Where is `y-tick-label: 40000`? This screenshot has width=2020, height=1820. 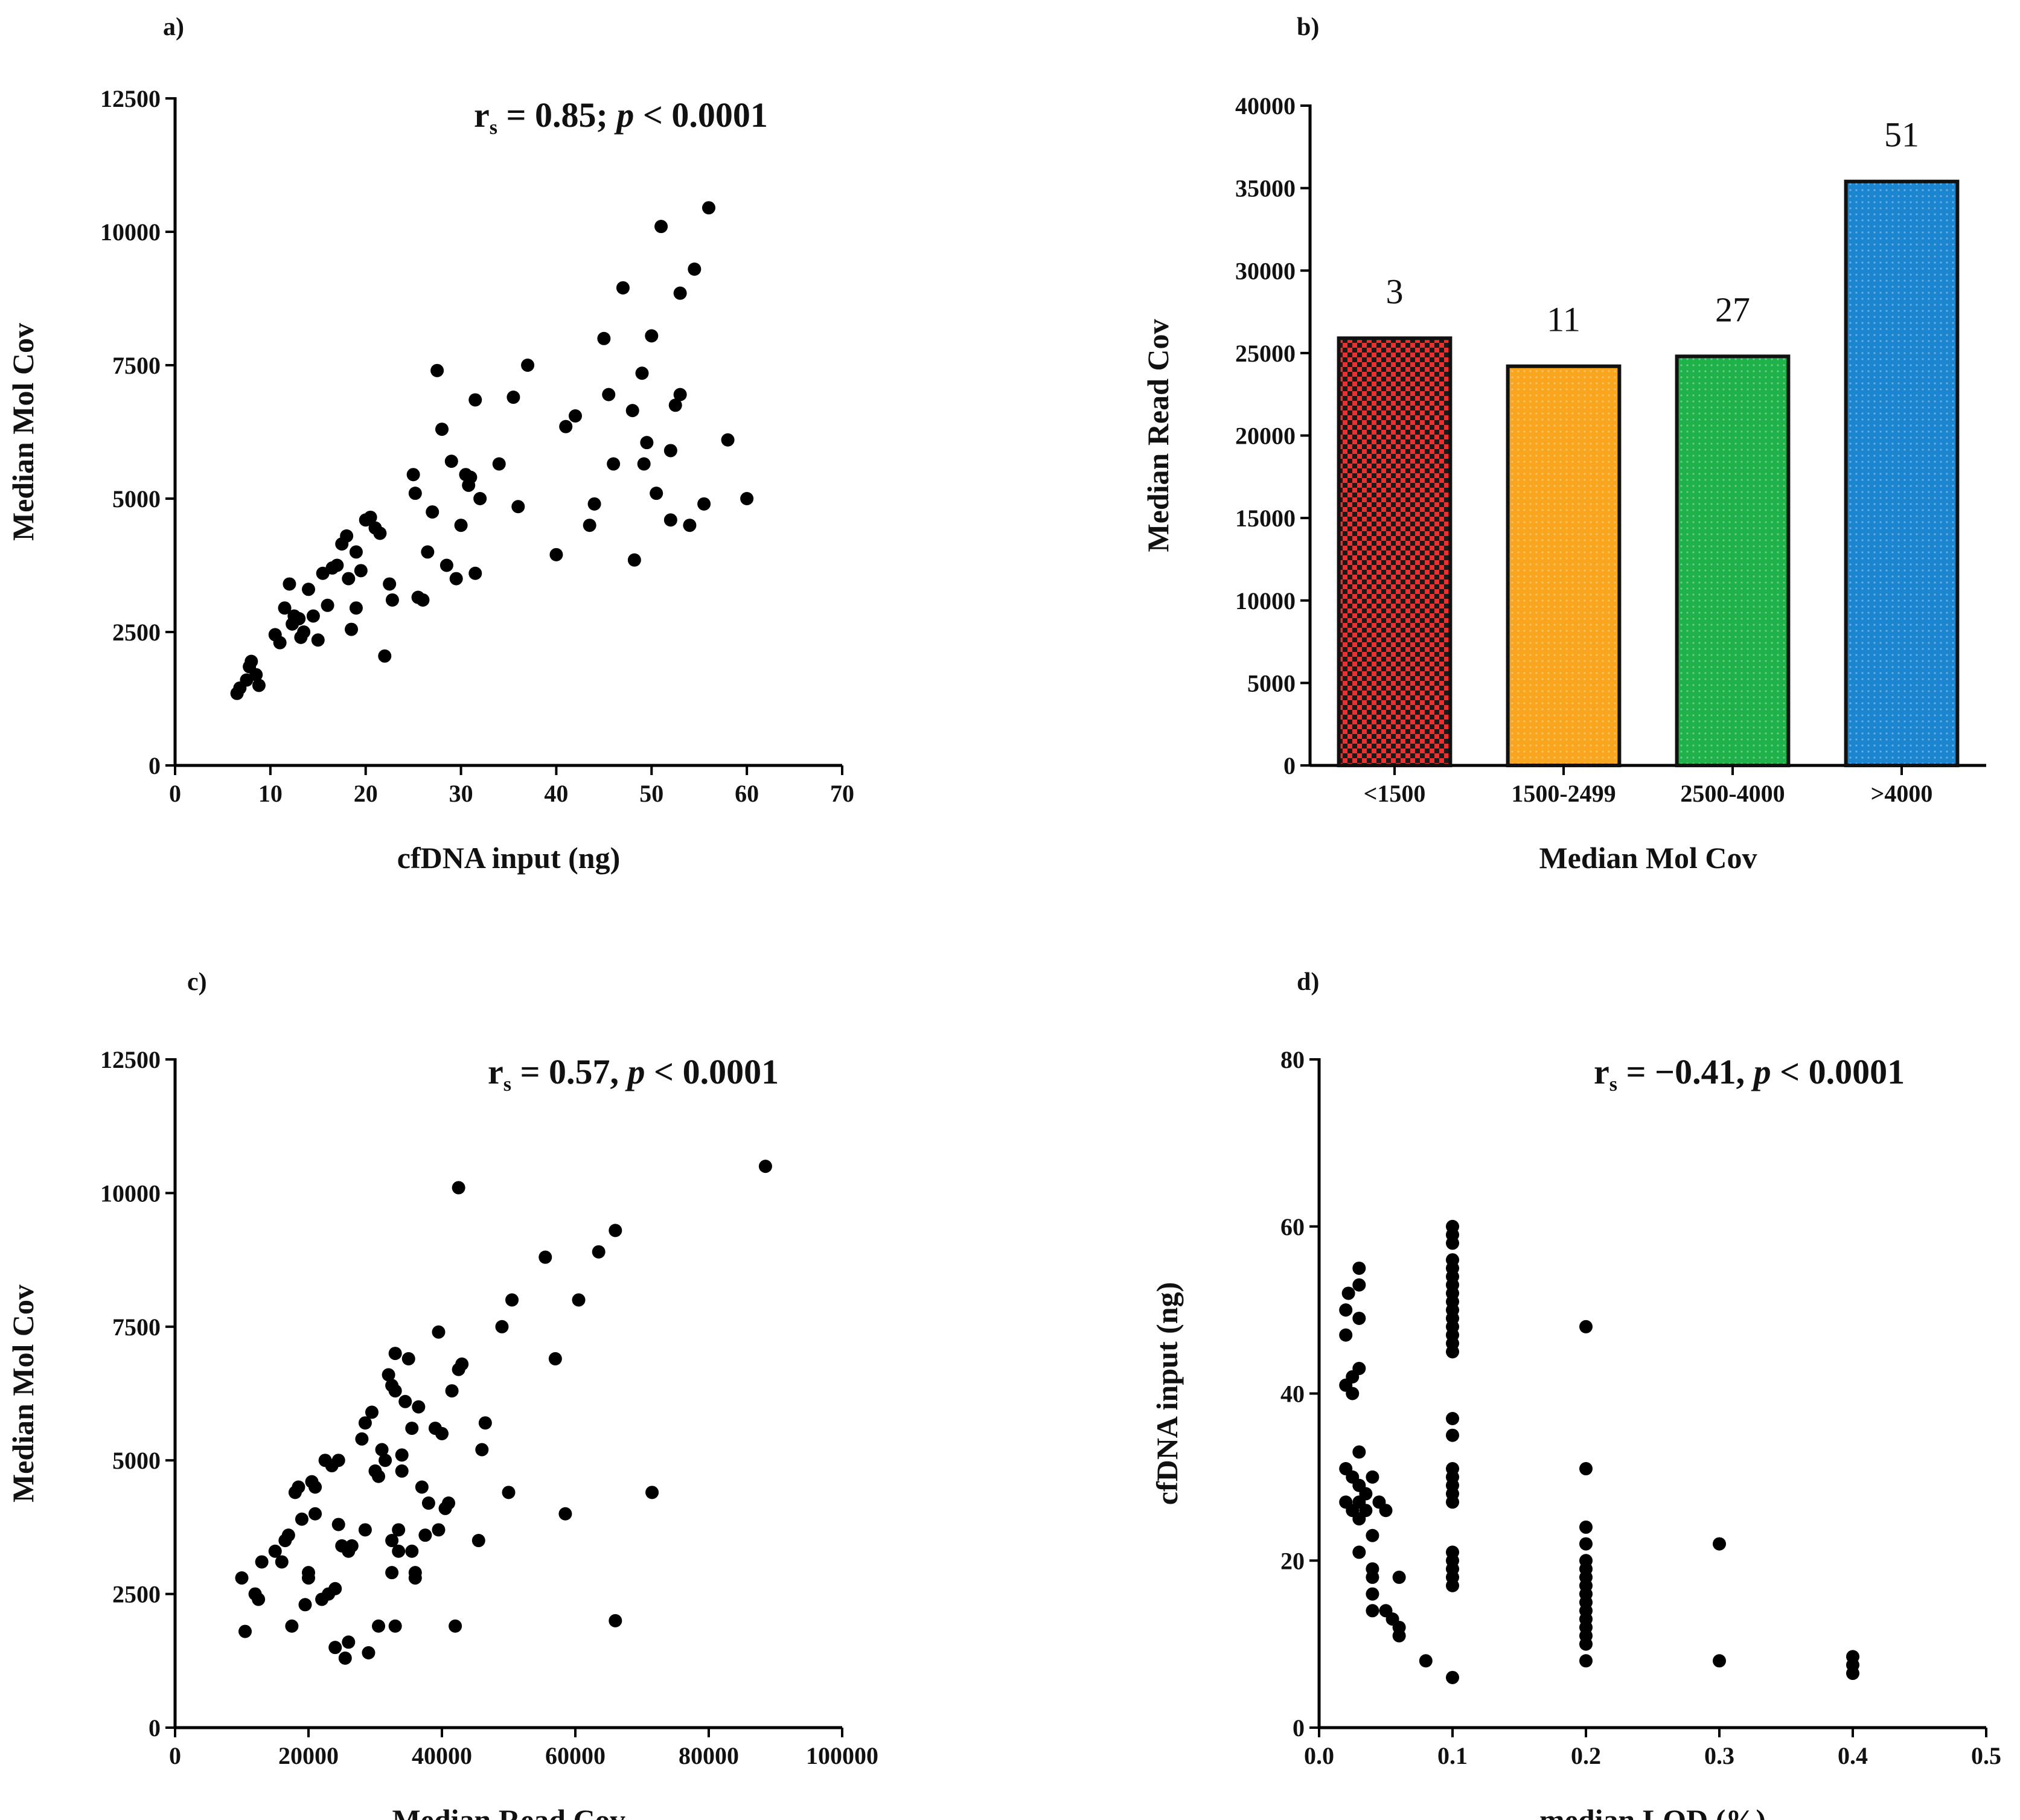 y-tick-label: 40000 is located at coordinates (1266, 106).